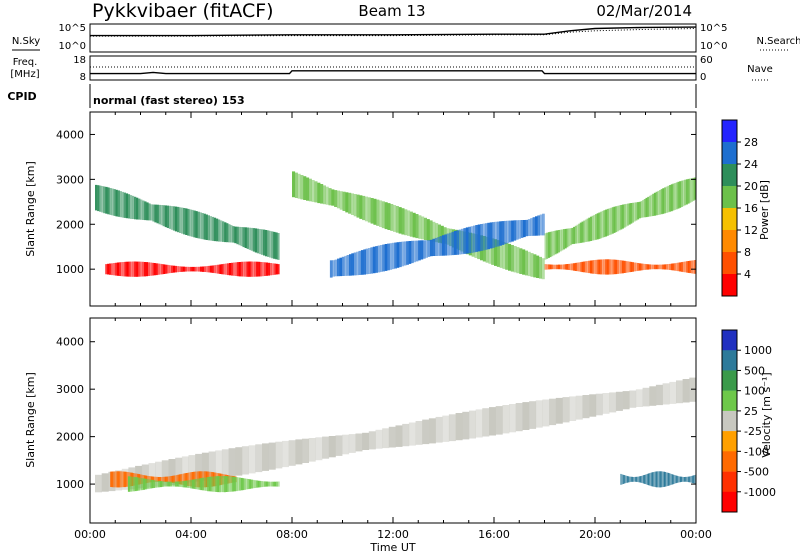  Describe the element at coordinates (183, 11) in the screenshot. I see `station-title: Pykkvibaer (fitACF)` at that location.